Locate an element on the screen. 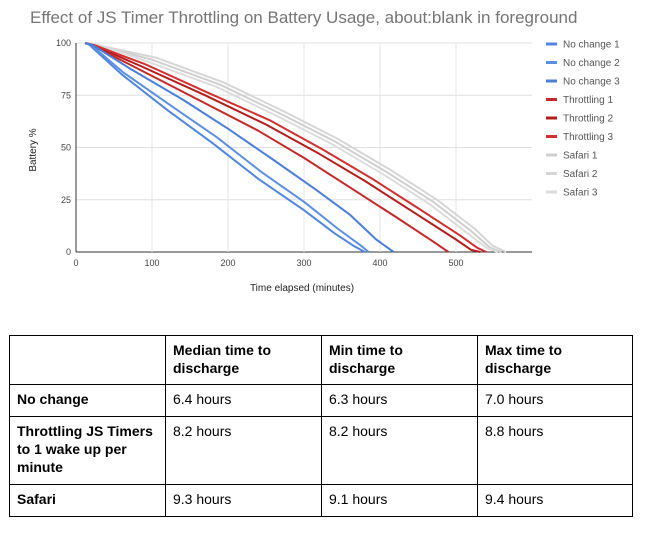 This screenshot has width=646, height=536. table-header-cell: Max time to discharge is located at coordinates (555, 360).